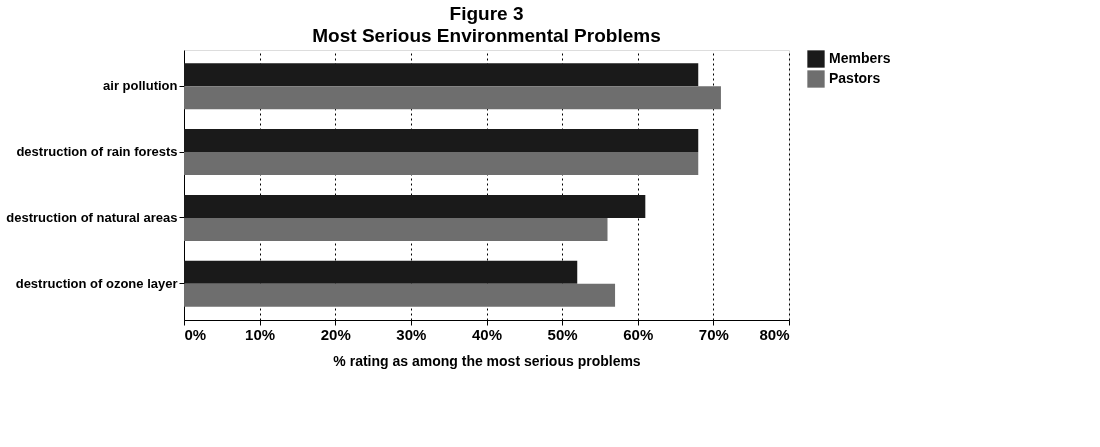  Describe the element at coordinates (92, 217) in the screenshot. I see `y-tick-label: destruction of natural areas` at that location.